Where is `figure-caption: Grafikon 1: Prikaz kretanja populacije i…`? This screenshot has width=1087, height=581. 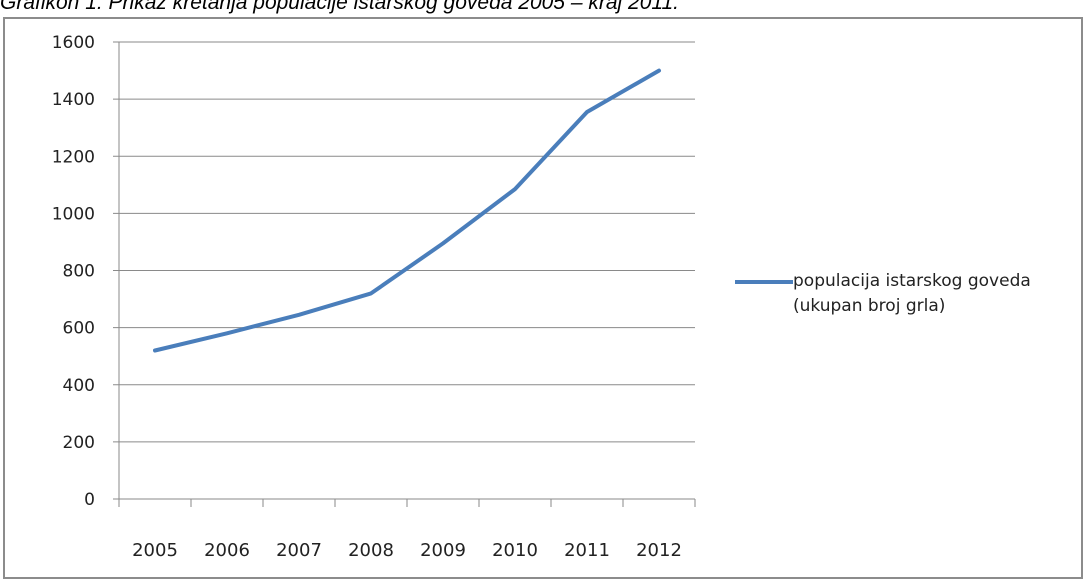
figure-caption: Grafikon 1: Prikaz kretanja populacije i… is located at coordinates (340, 7).